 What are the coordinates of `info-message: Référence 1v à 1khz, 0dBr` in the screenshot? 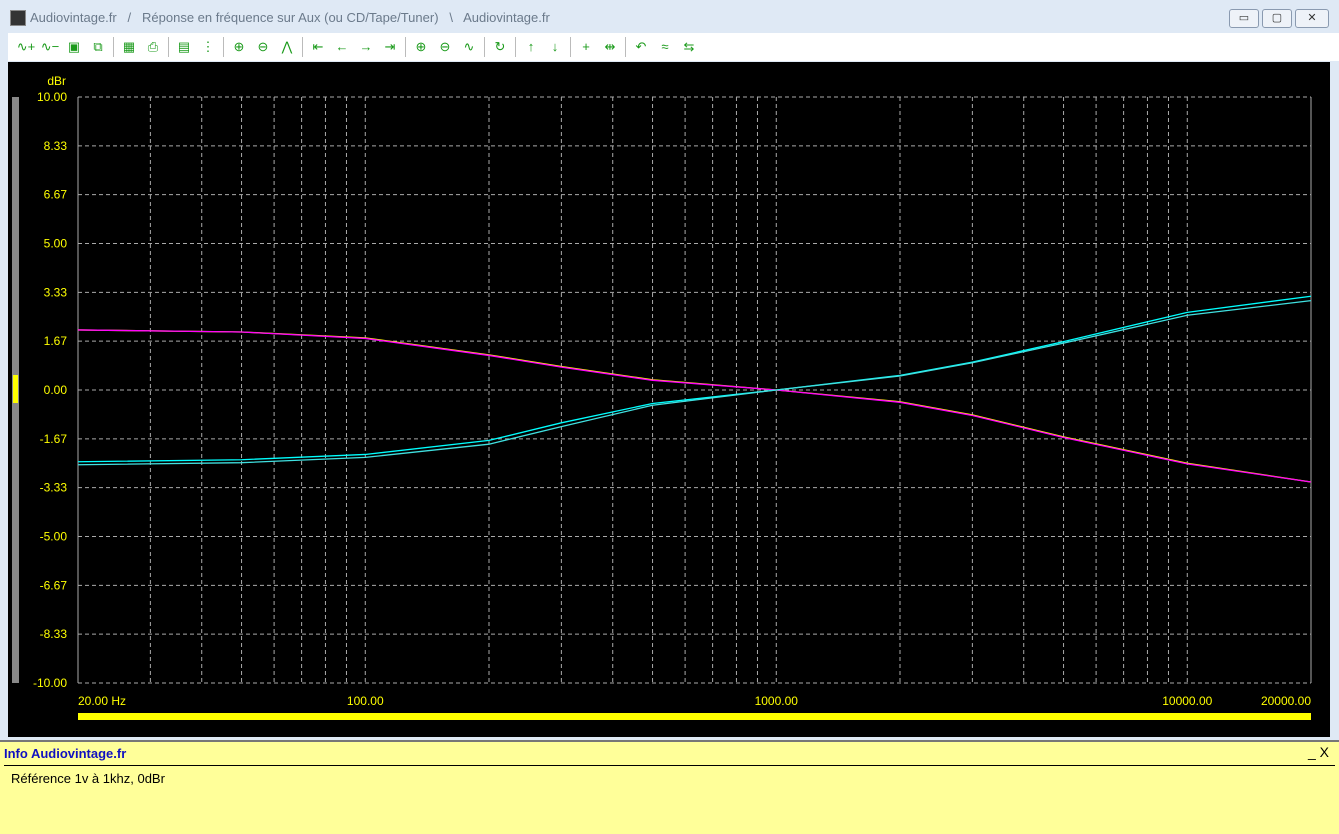 It's located at (88, 778).